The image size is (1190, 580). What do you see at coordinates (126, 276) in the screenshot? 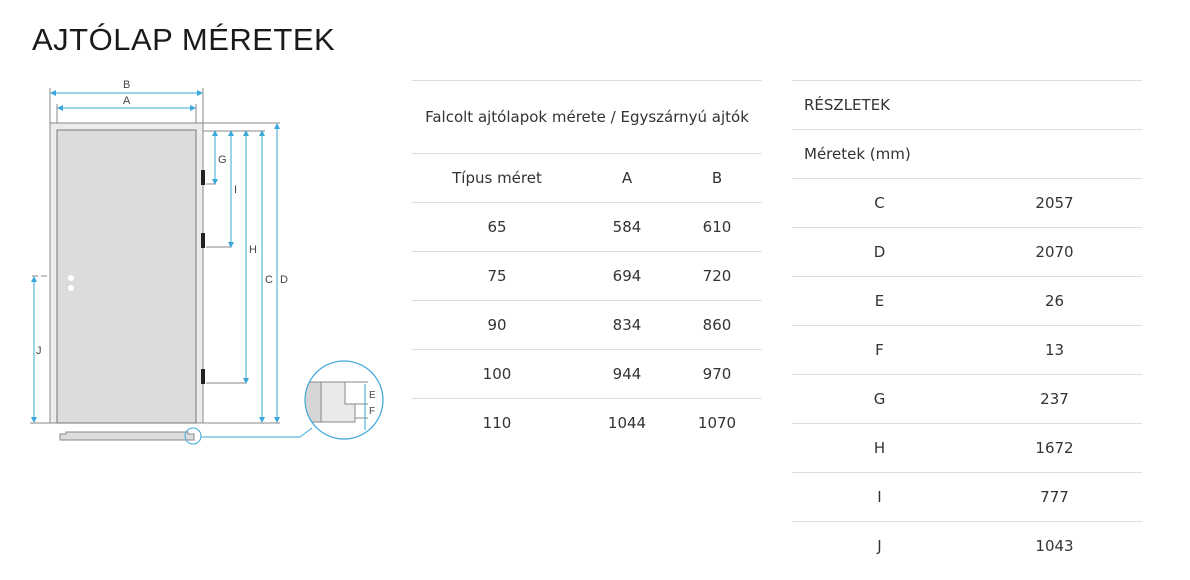
I see `door-panel` at bounding box center [126, 276].